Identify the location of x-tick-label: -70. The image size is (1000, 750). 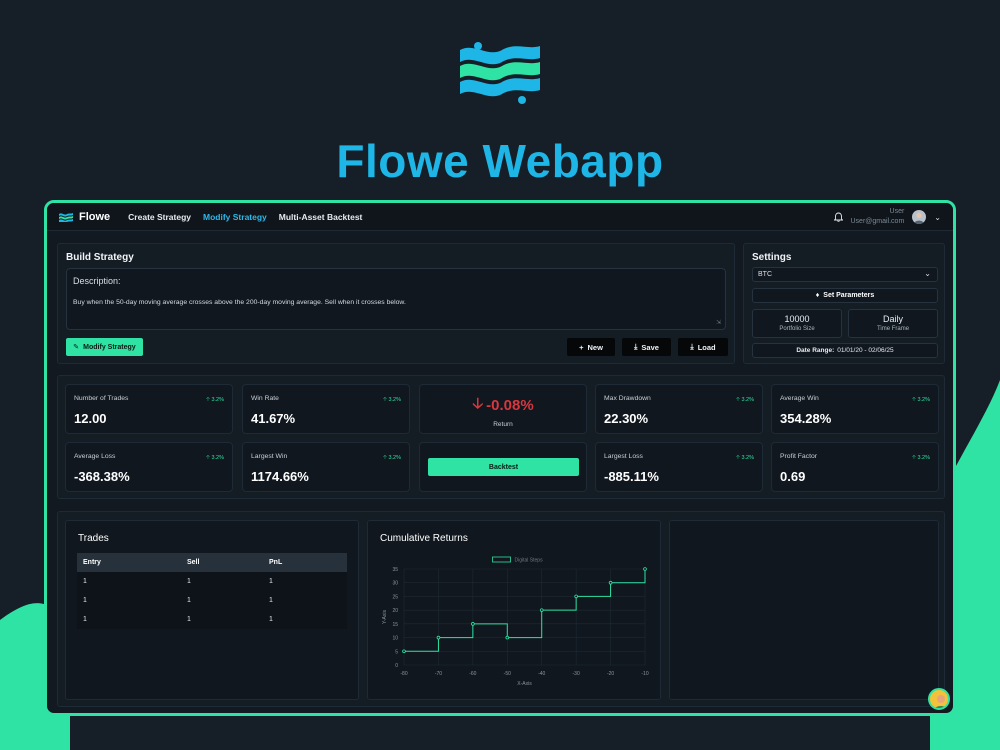
(438, 674).